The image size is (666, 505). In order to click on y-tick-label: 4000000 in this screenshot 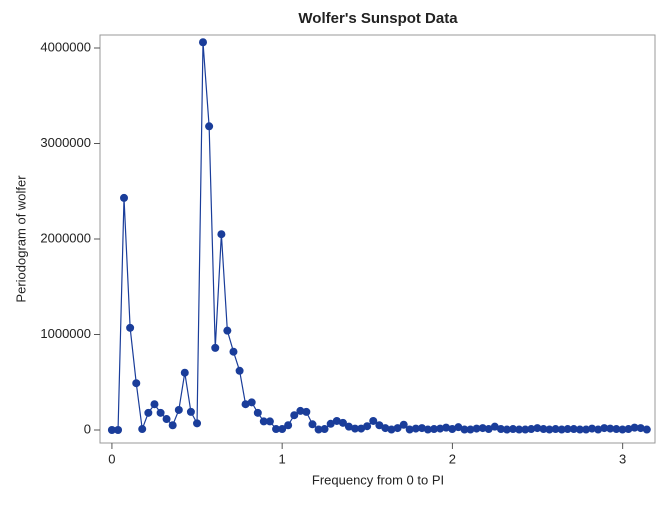, I will do `click(65, 46)`.